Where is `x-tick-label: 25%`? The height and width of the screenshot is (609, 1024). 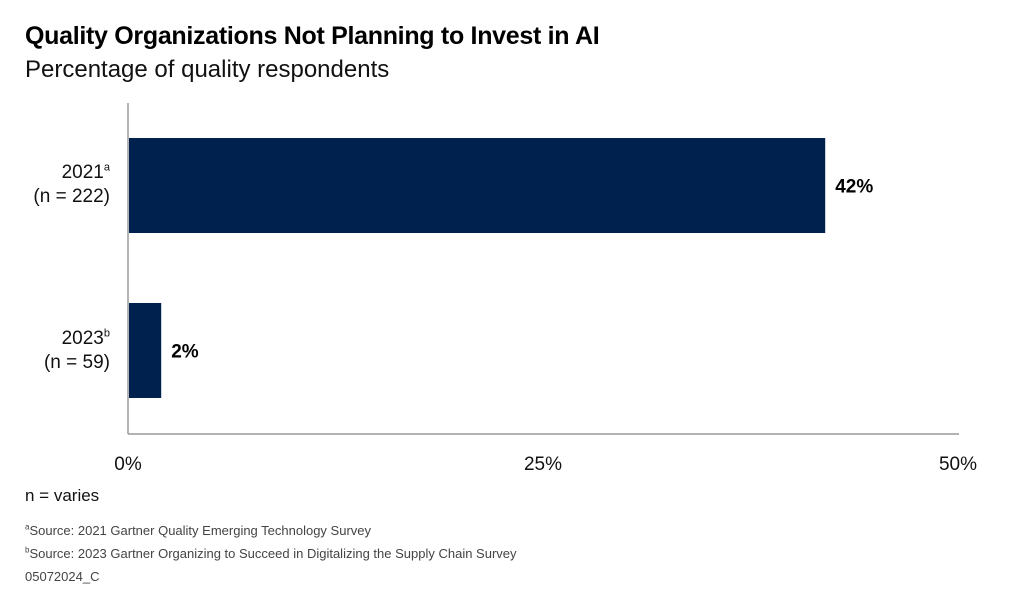
x-tick-label: 25% is located at coordinates (543, 464).